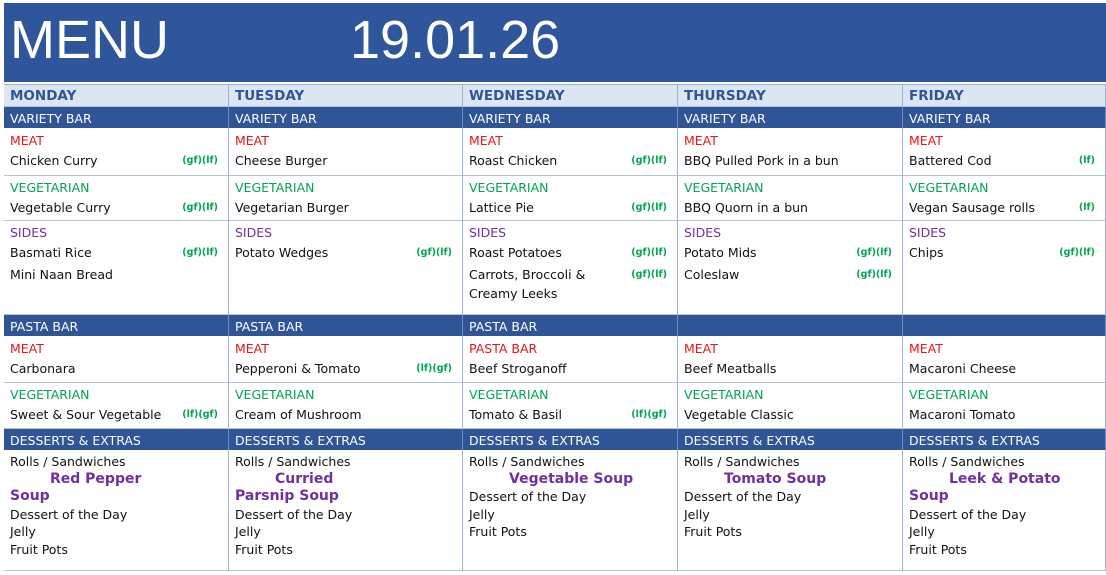 Image resolution: width=1106 pixels, height=575 pixels. Describe the element at coordinates (518, 368) in the screenshot. I see `item-name: Beef Stroganoff` at that location.